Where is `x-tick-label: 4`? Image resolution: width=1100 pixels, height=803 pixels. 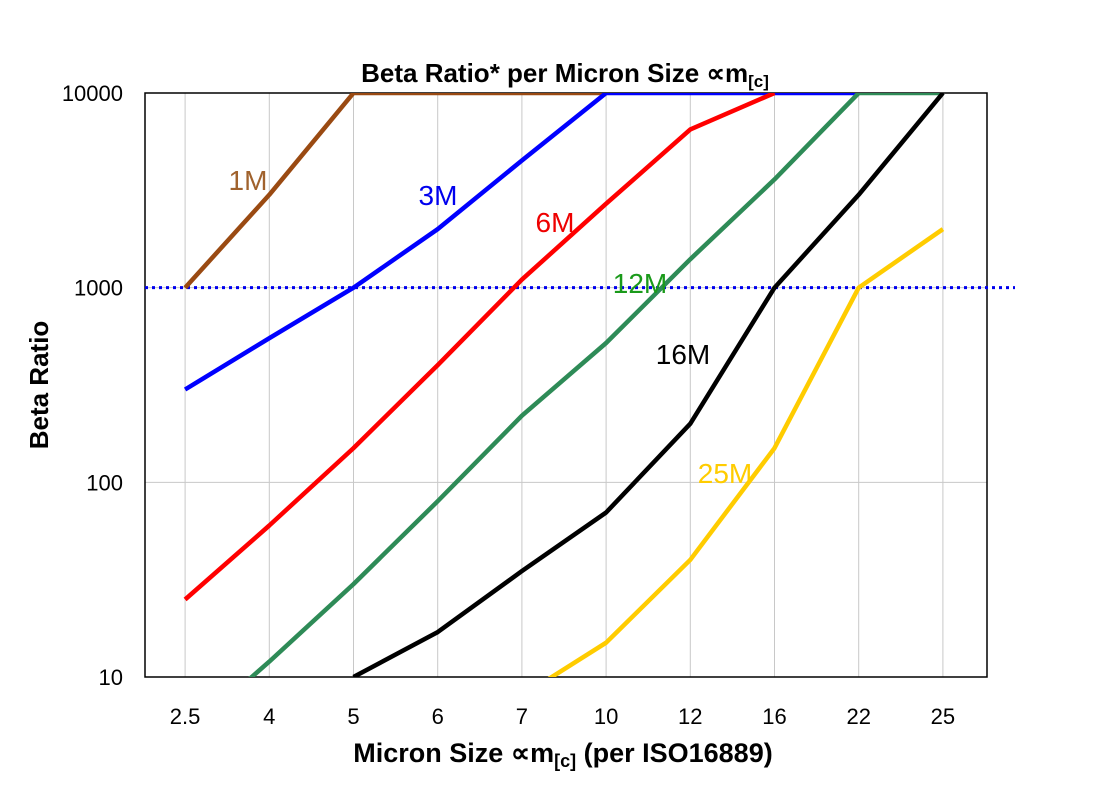 x-tick-label: 4 is located at coordinates (269, 716).